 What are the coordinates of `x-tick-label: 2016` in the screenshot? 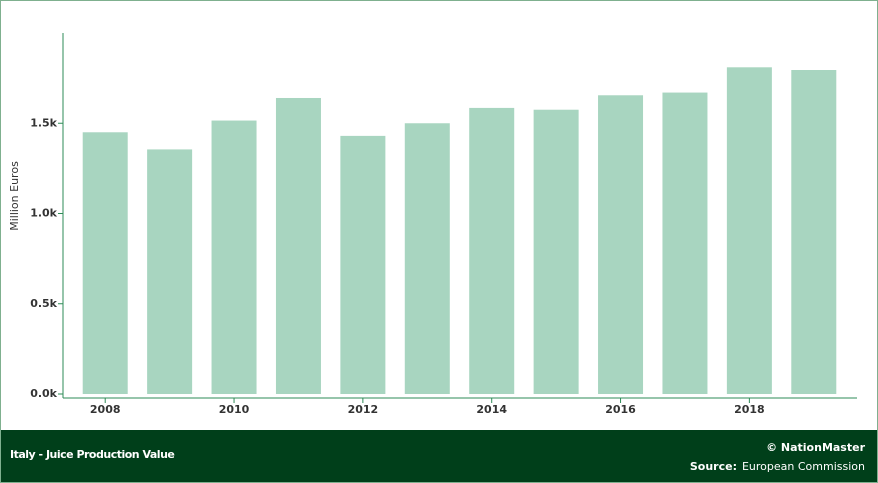 It's located at (620, 409).